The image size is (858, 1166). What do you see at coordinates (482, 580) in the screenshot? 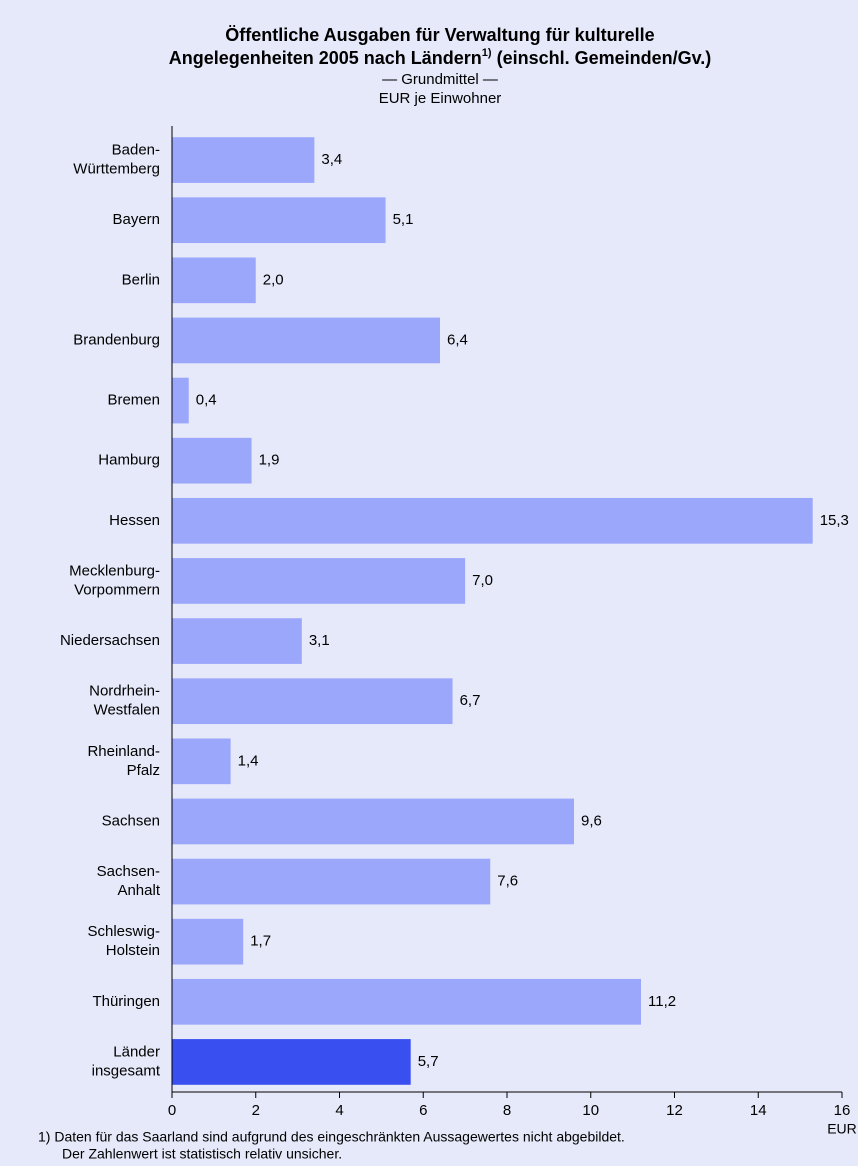
I see `value-label: 7,0` at bounding box center [482, 580].